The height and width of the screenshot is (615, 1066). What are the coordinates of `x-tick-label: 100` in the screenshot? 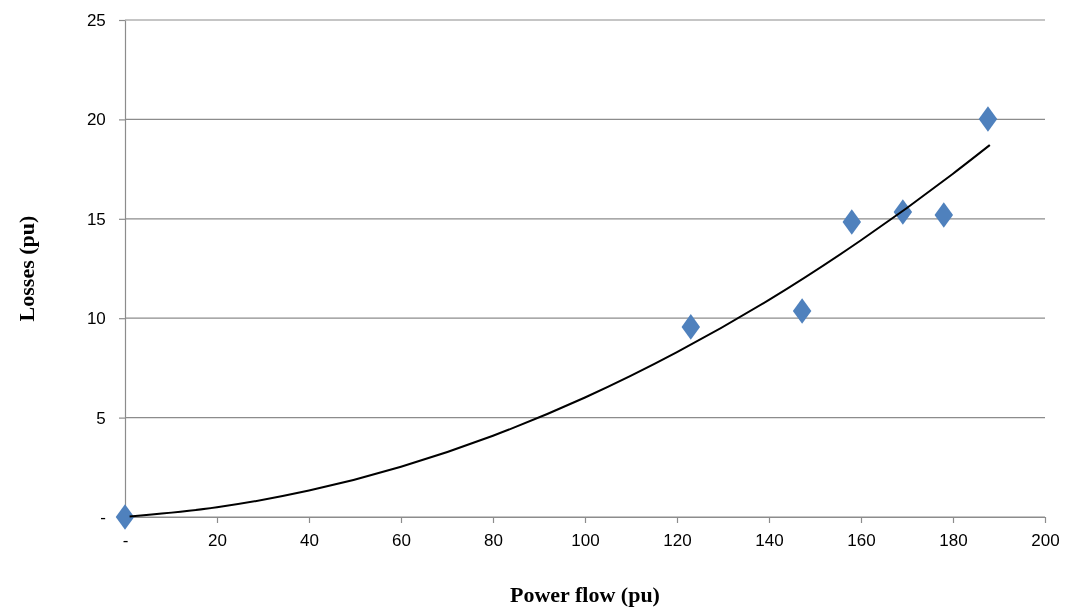 It's located at (585, 541).